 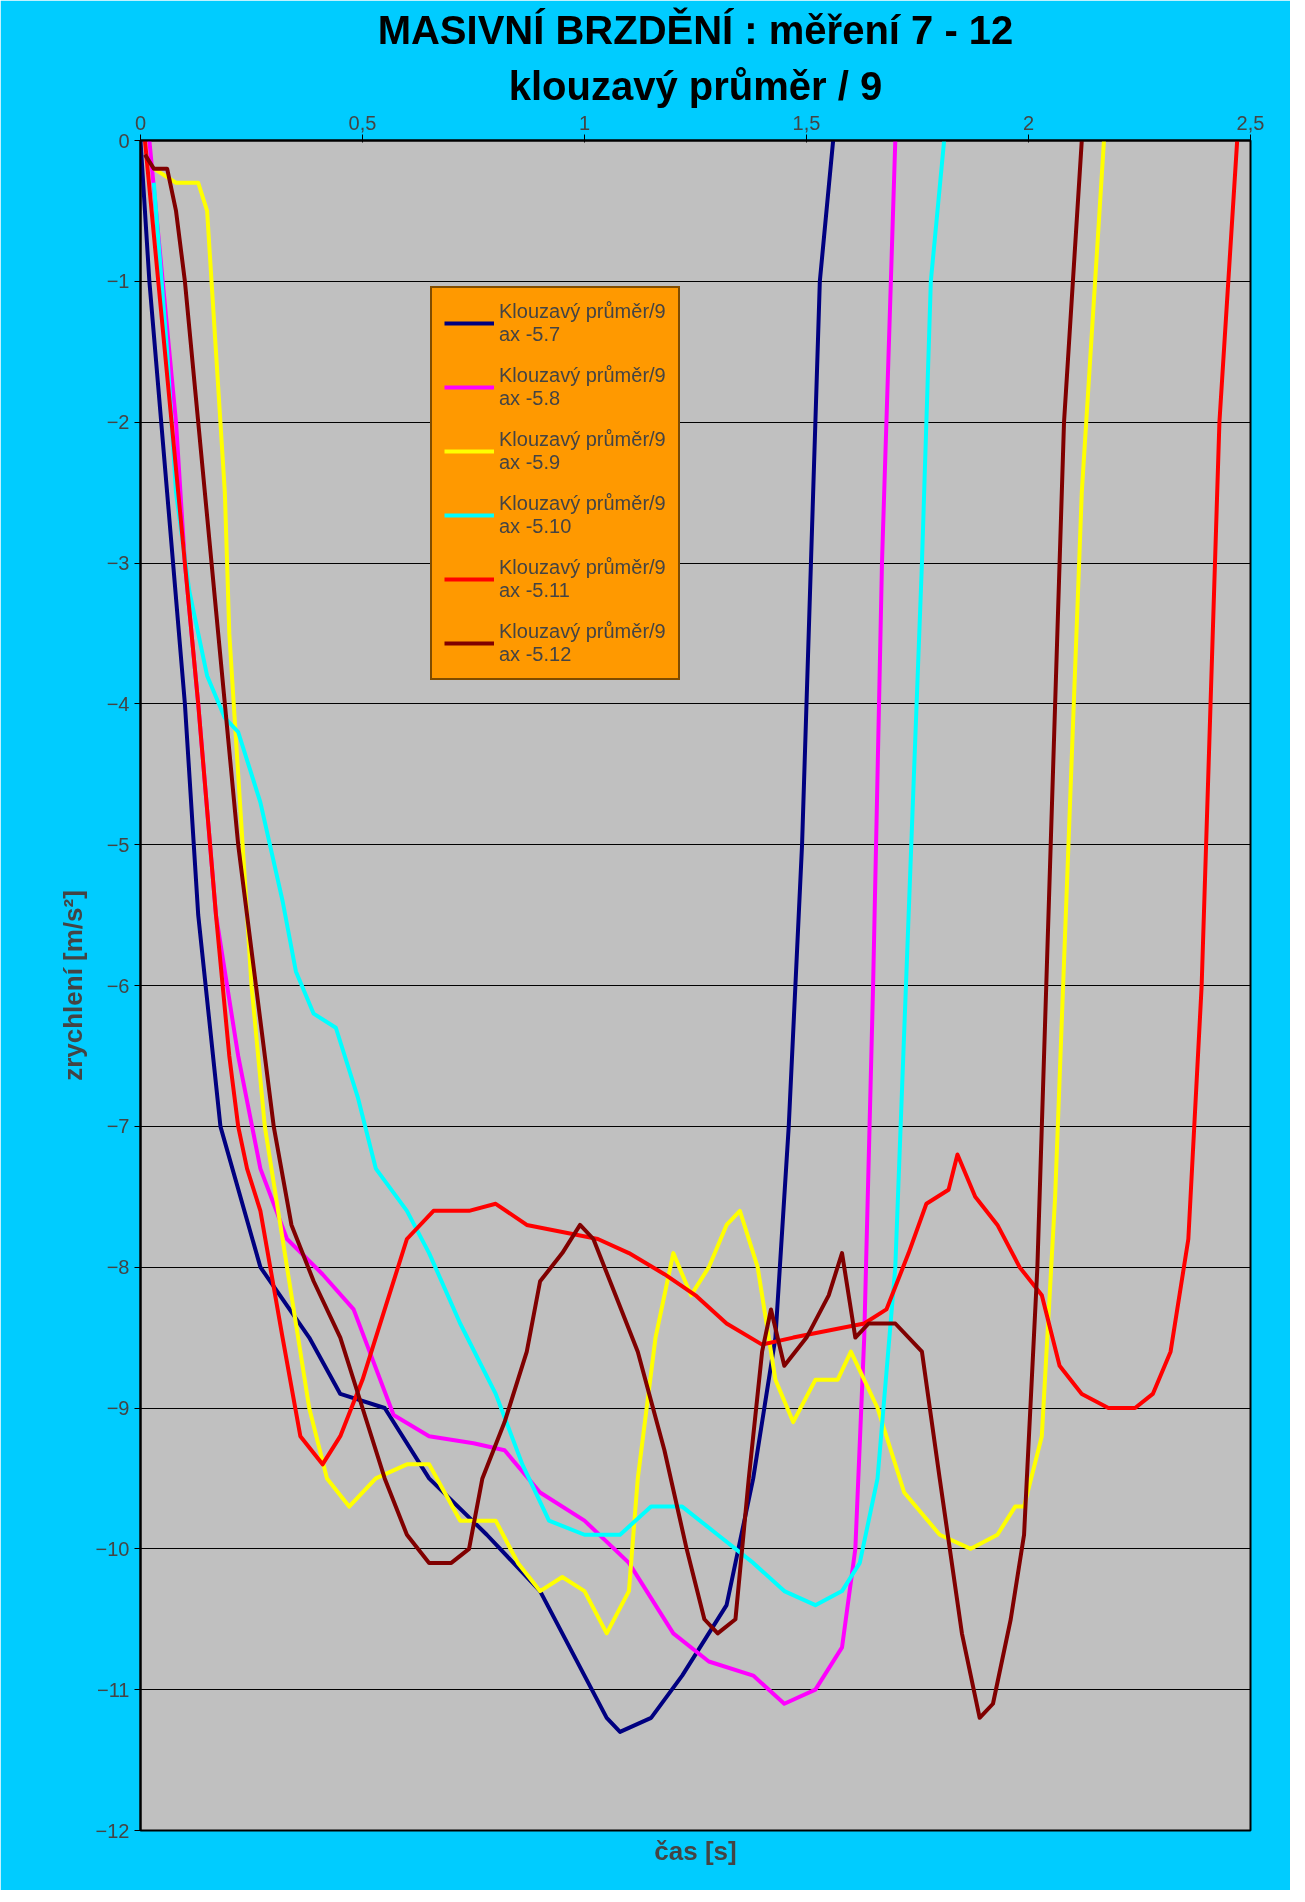 What do you see at coordinates (1250, 122) in the screenshot?
I see `x-tick-label: 2,5` at bounding box center [1250, 122].